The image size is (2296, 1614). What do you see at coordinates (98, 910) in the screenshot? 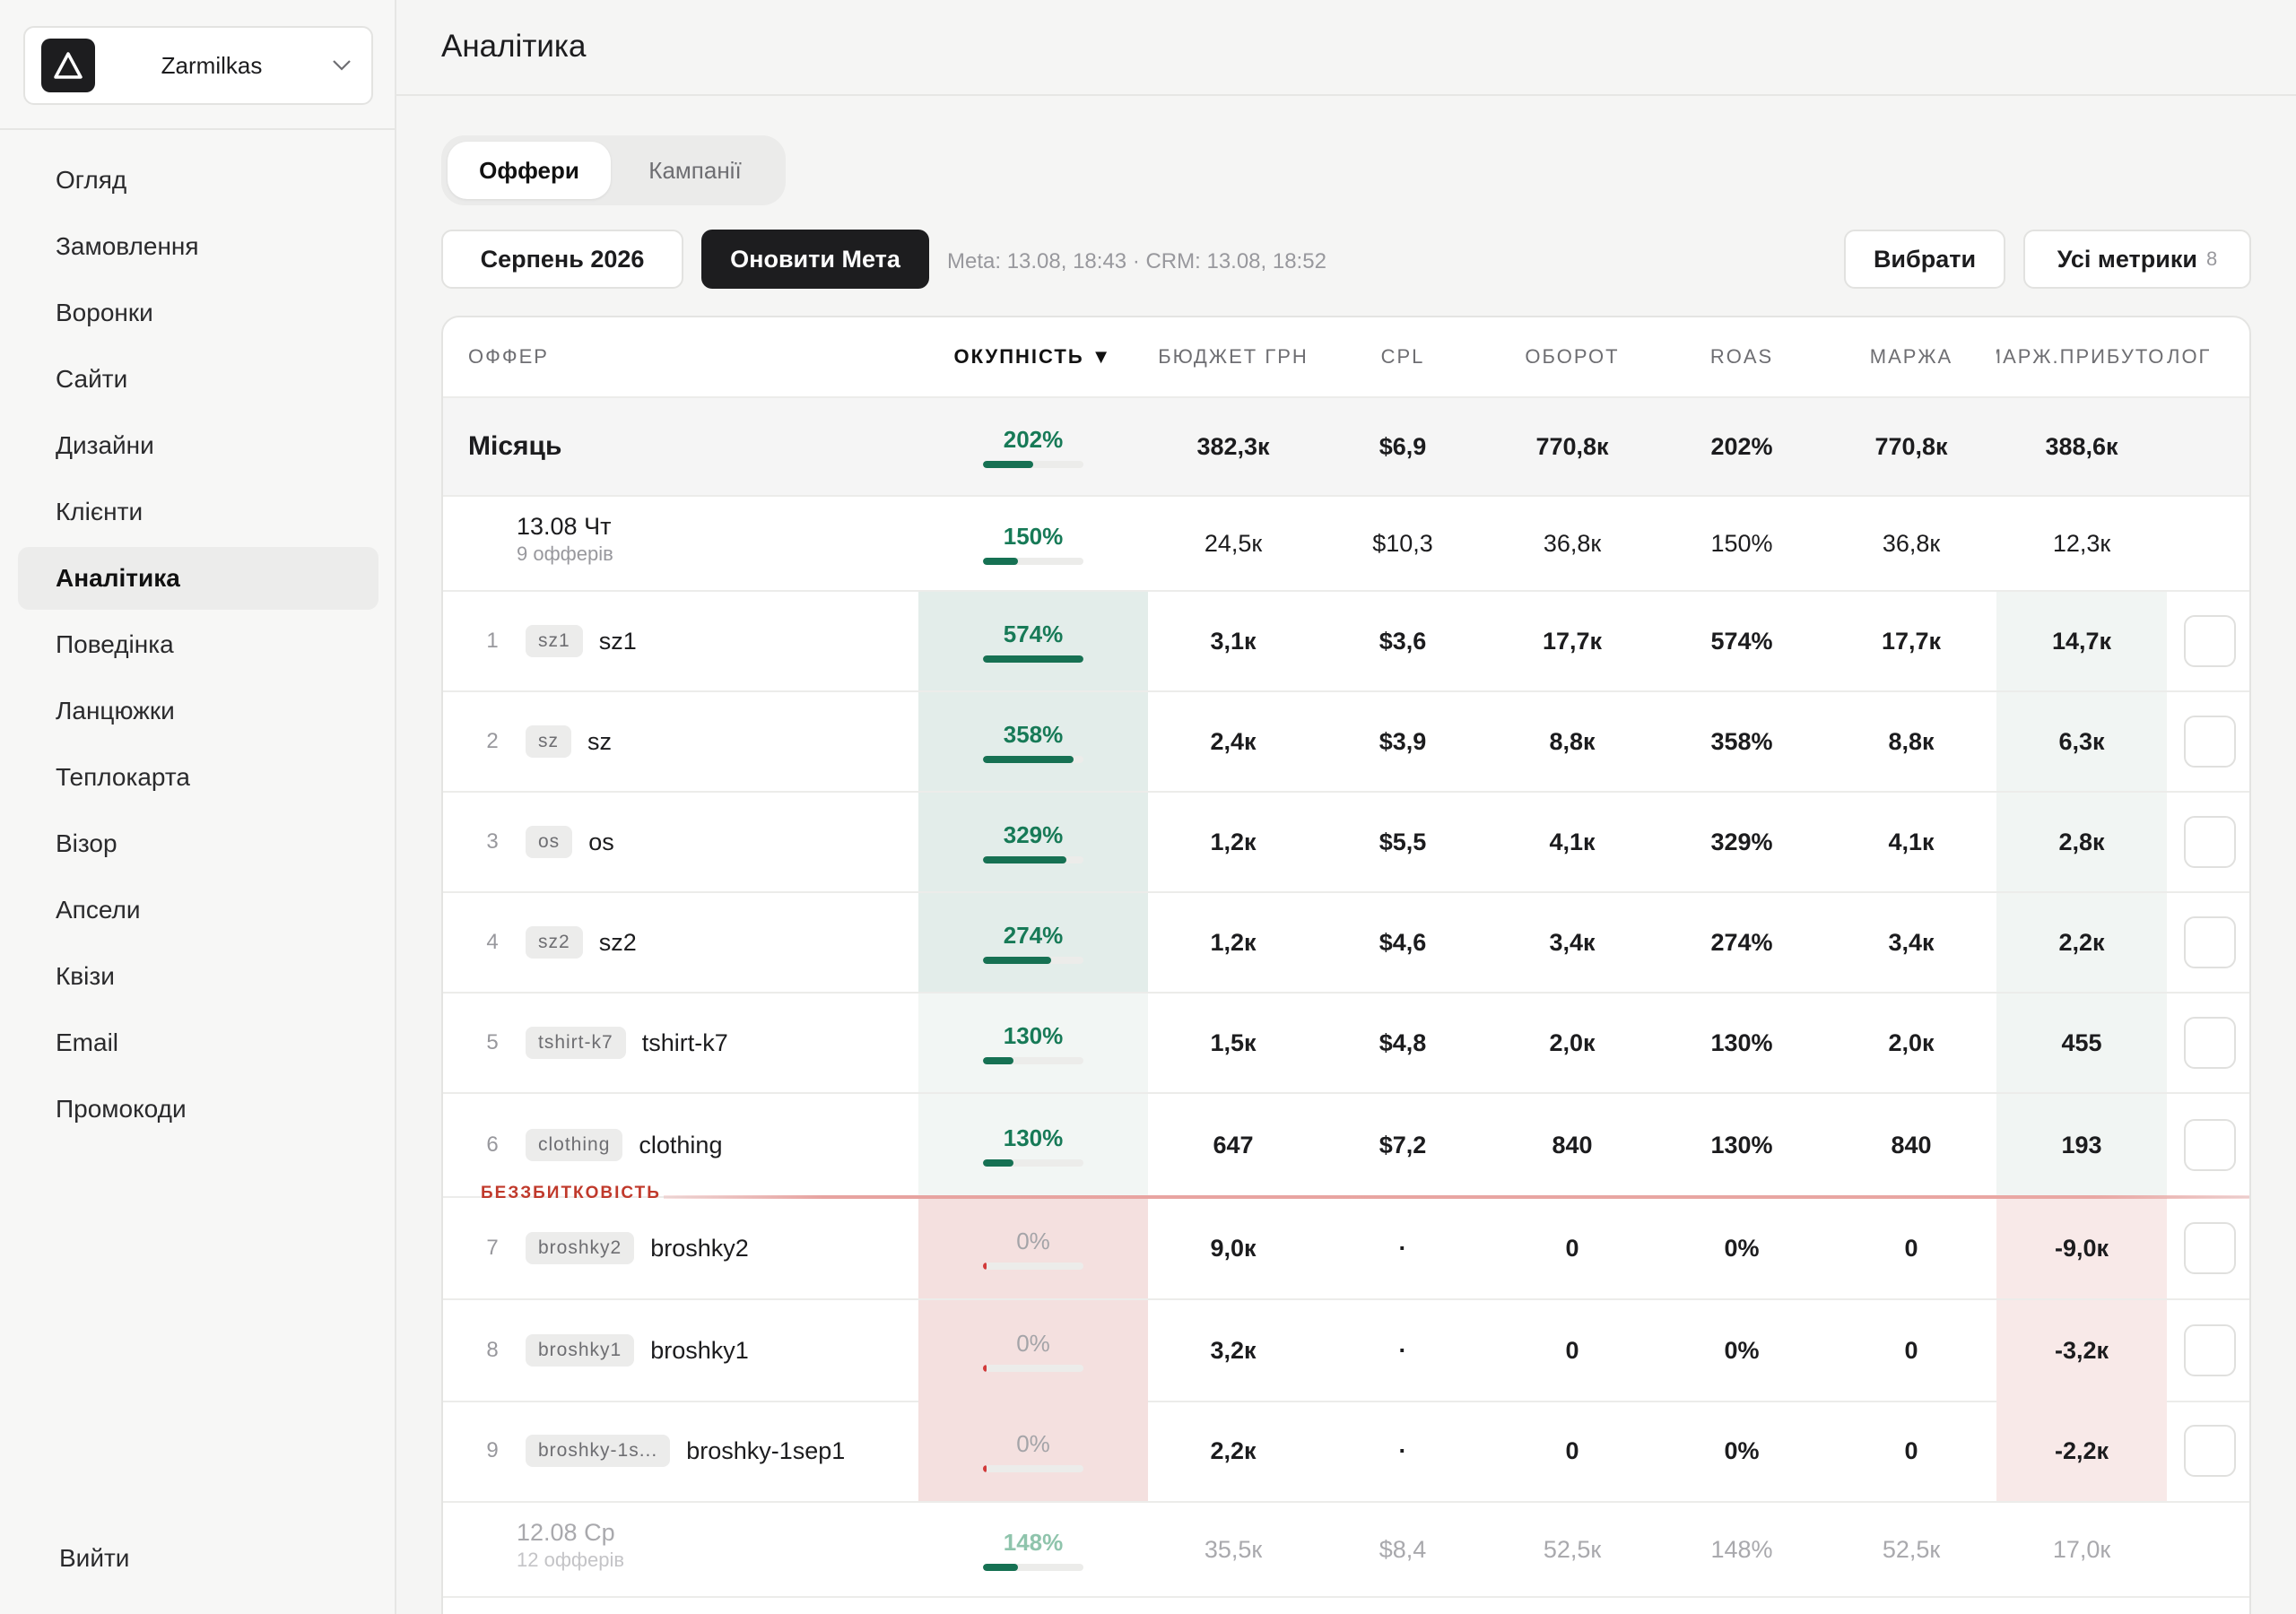
I see `sidebar-item: Апсели` at bounding box center [98, 910].